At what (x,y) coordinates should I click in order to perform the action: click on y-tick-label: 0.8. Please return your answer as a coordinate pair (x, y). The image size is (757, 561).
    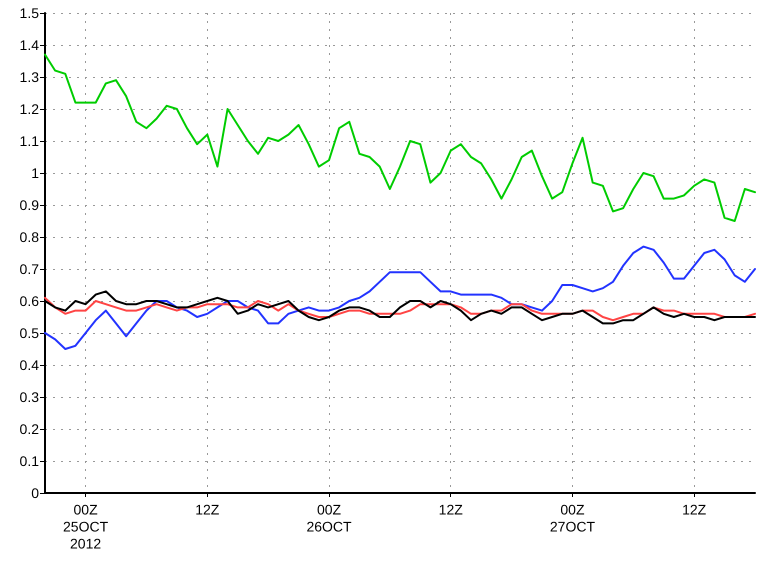
    Looking at the image, I should click on (30, 237).